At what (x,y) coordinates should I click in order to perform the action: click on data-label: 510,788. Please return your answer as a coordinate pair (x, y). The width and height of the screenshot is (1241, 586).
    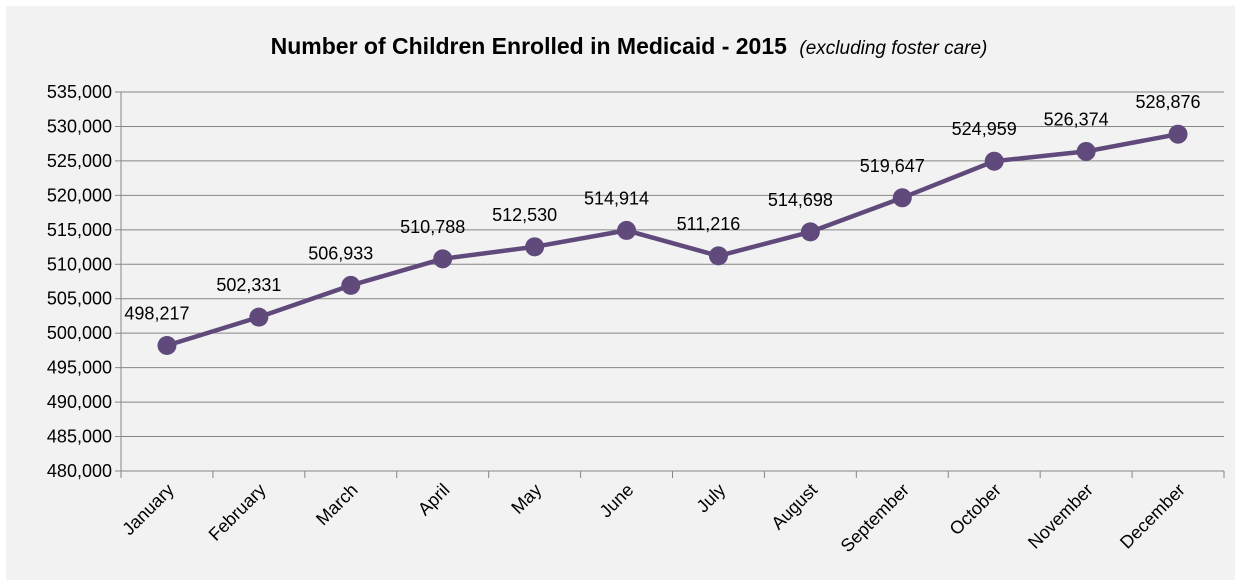
    Looking at the image, I should click on (432, 227).